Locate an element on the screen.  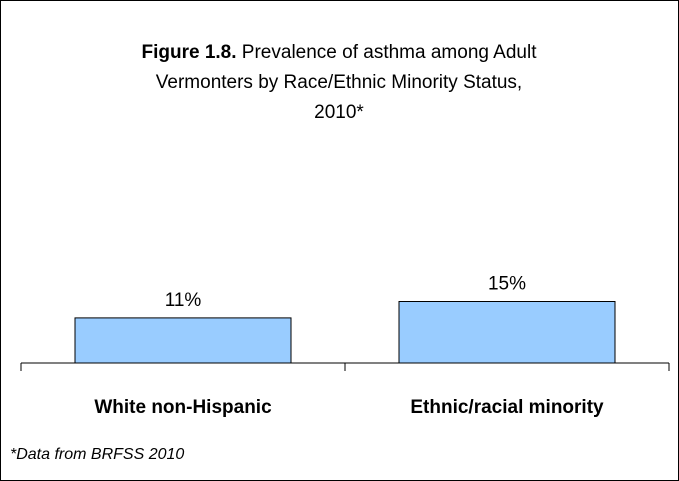
chart-title-line-3: 2010* is located at coordinates (339, 112).